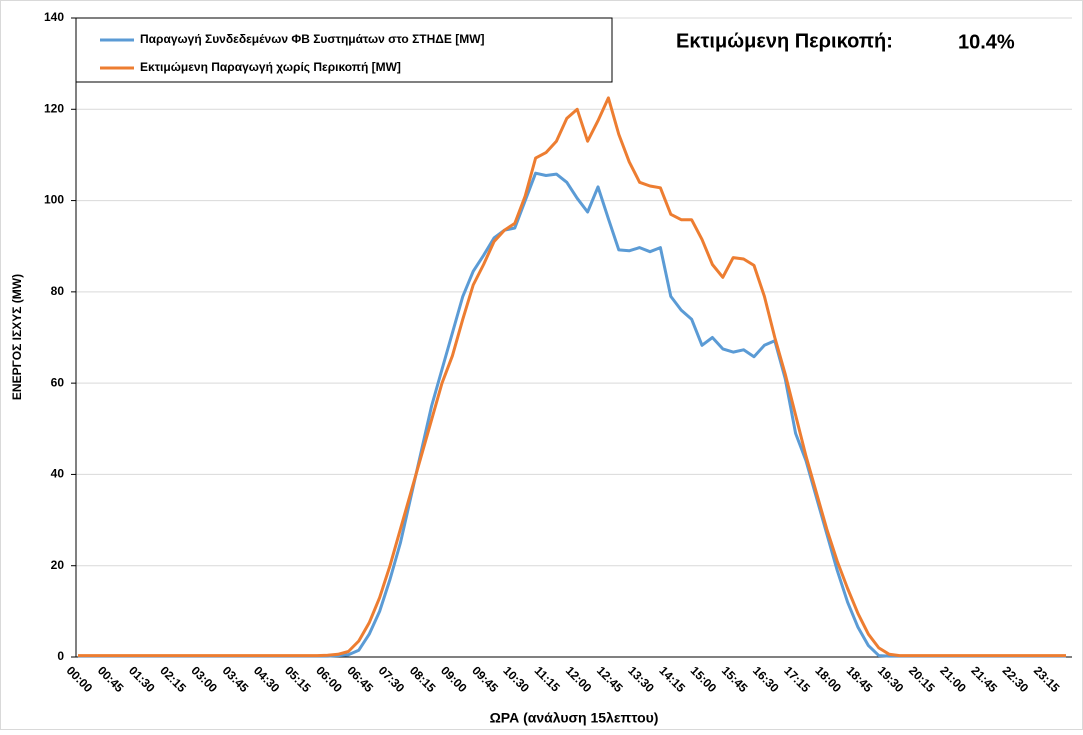  I want to click on y-tick-label: 120, so click(54, 108).